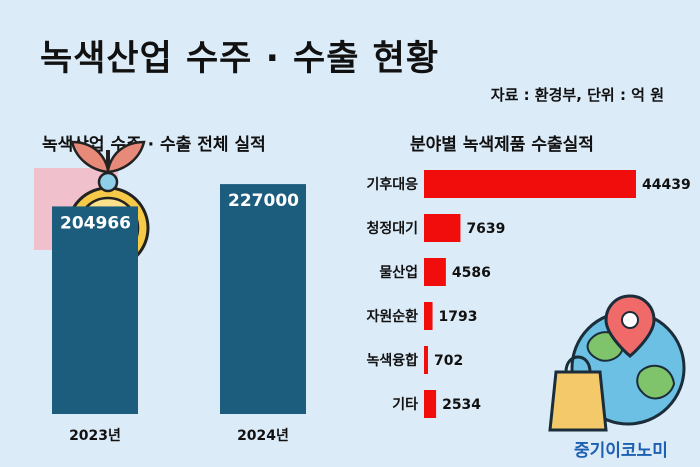 This screenshot has width=700, height=467. Describe the element at coordinates (263, 201) in the screenshot. I see `bar-value-label: 227000` at that location.